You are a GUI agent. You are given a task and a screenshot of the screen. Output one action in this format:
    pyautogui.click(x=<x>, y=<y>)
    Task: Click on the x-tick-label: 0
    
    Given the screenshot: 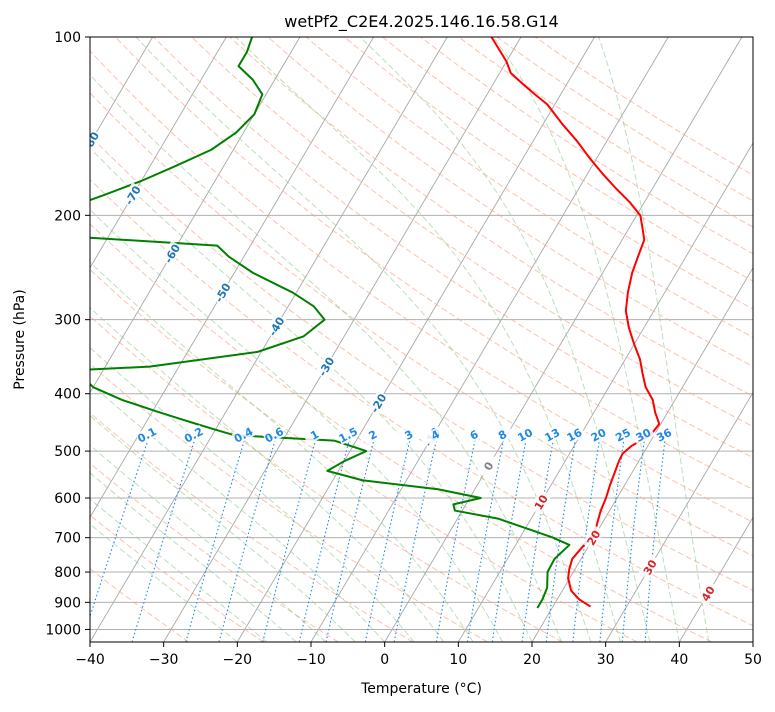 What is the action you would take?
    pyautogui.click(x=384, y=660)
    